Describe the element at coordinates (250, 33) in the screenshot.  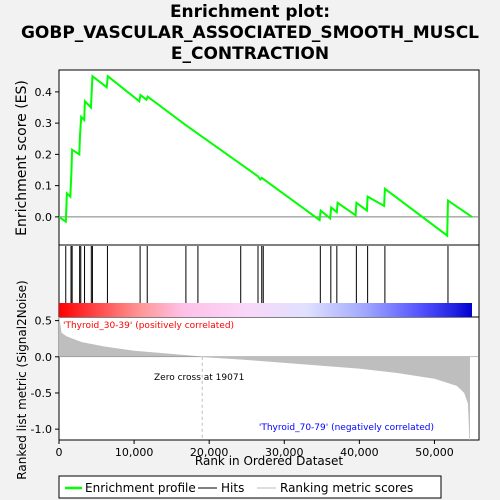
I see `chart-title-line-2: GOBP_VASCULAR_ASSOCIATED_SMOOTH_MUSCL` at that location.